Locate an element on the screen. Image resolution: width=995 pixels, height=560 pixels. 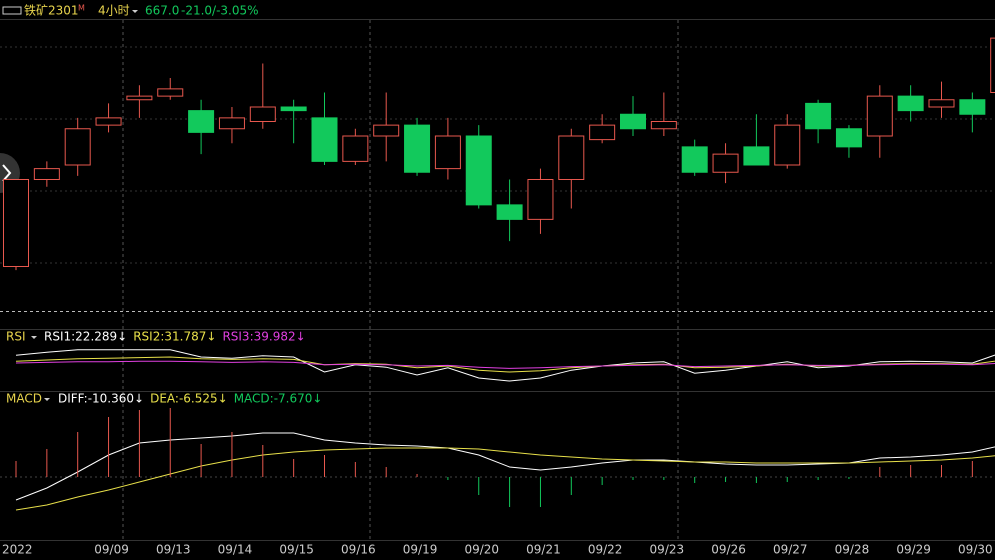
x-tick-label: 09/15 is located at coordinates (296, 550).